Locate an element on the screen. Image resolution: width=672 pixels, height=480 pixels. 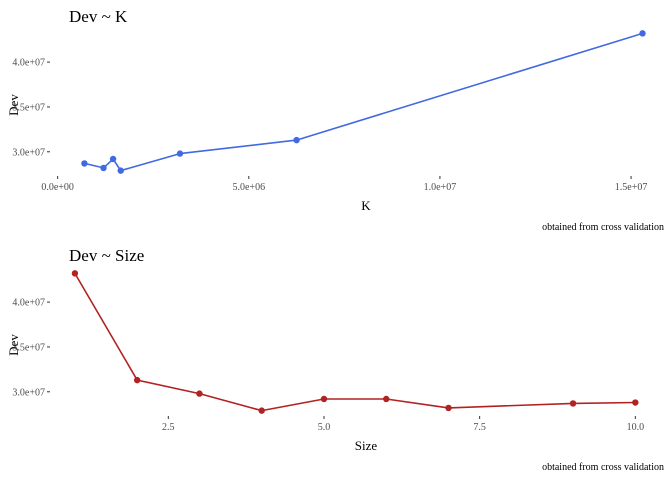
x-tick-label: 1.5e+07 is located at coordinates (631, 187).